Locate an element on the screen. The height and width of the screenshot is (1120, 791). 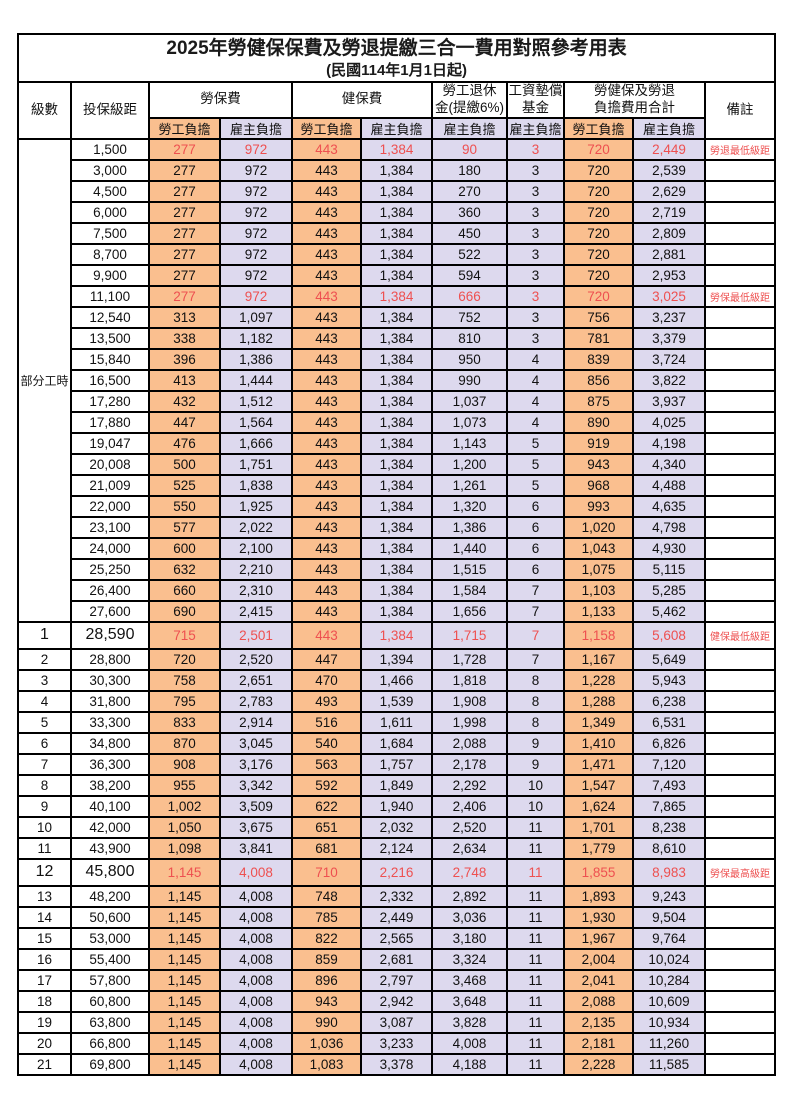
cell-pension-employer: 450 is located at coordinates (469, 233).